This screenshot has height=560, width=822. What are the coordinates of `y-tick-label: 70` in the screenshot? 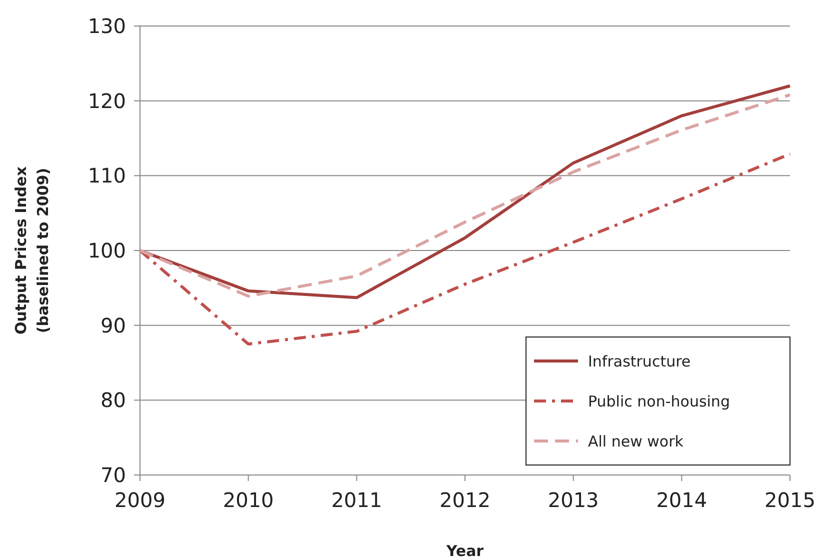 It's located at (113, 475).